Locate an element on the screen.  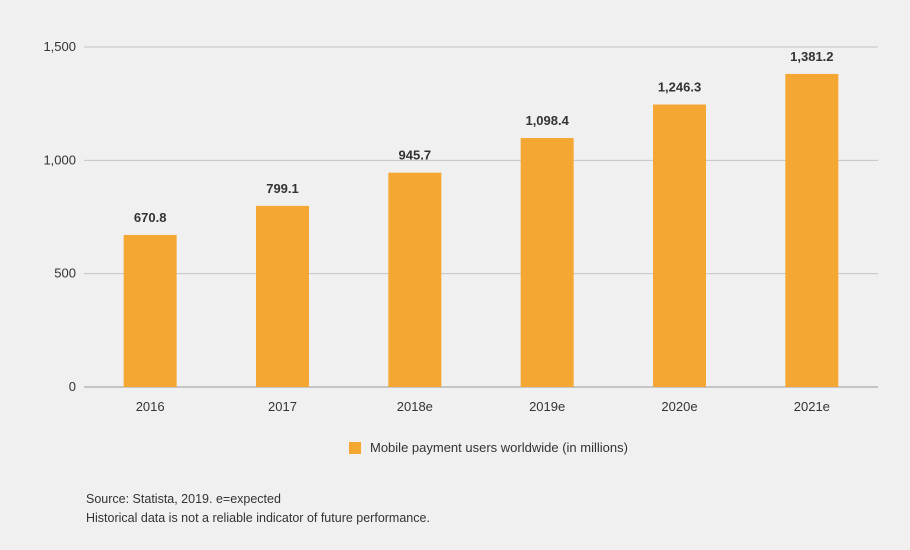
y-tick-label: 0 is located at coordinates (72, 386).